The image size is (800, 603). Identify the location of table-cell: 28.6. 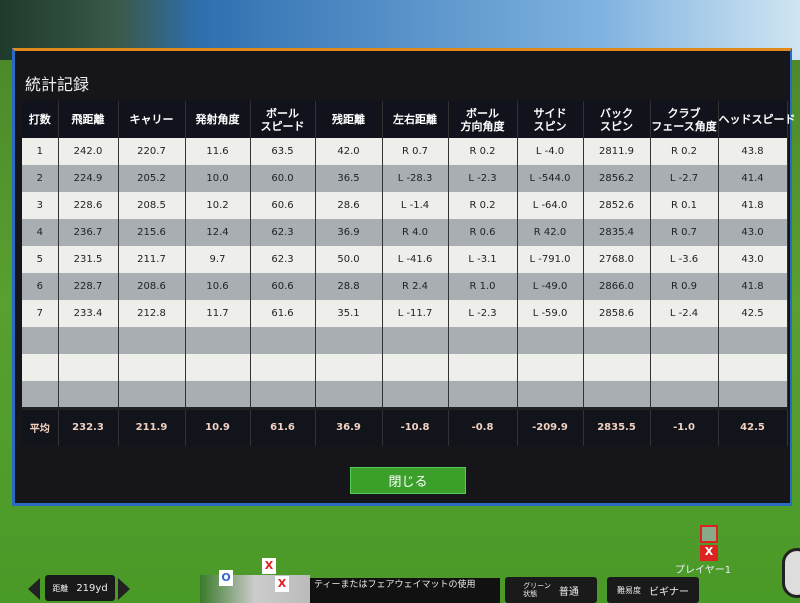
(349, 205).